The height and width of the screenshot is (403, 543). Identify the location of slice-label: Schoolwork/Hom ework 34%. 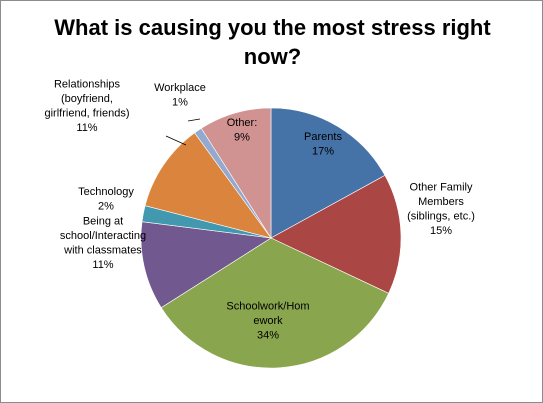
(267, 321).